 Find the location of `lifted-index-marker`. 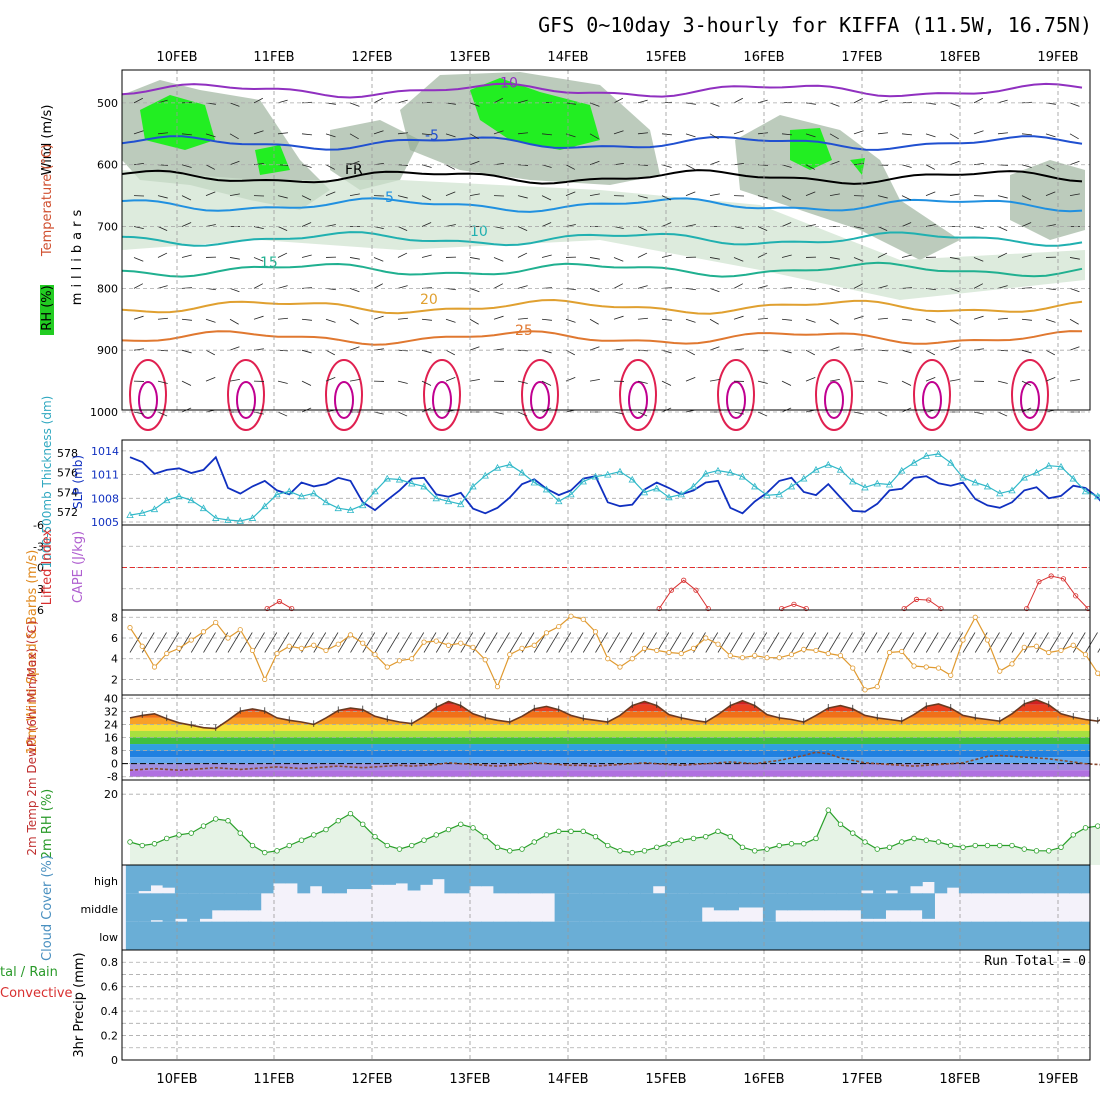

lifted-index-marker is located at coordinates (684, 580).